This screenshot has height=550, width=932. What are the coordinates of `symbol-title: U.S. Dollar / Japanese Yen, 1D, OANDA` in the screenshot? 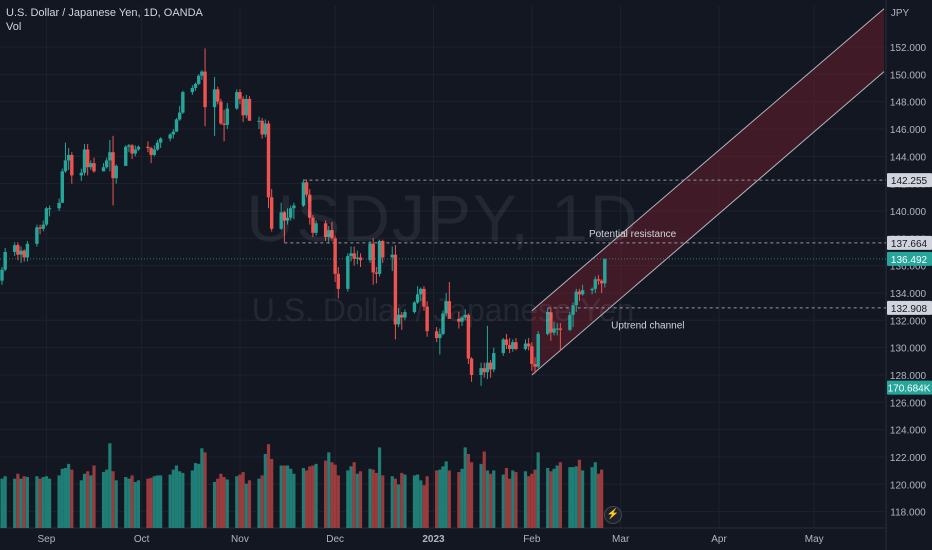 It's located at (104, 13).